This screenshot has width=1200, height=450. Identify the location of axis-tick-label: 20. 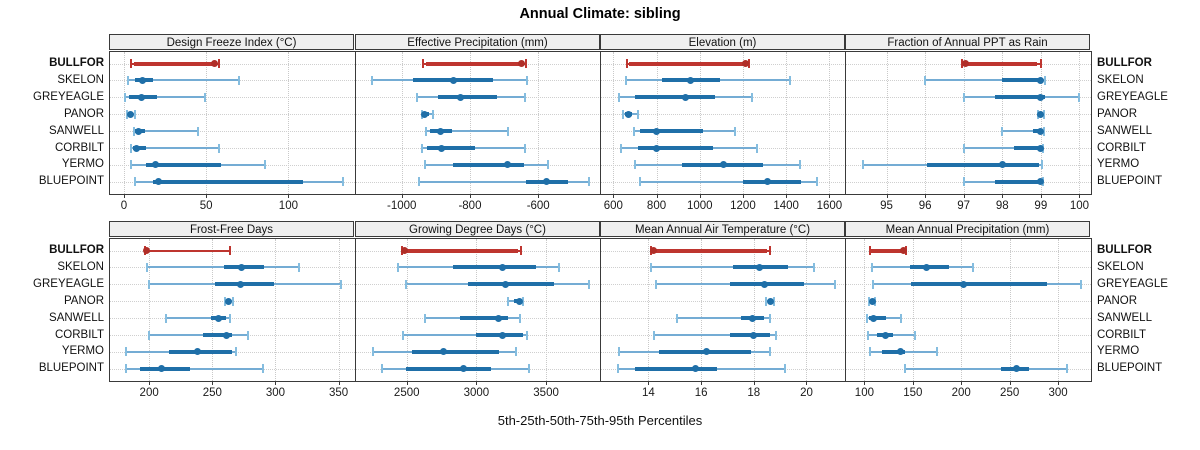
(806, 393).